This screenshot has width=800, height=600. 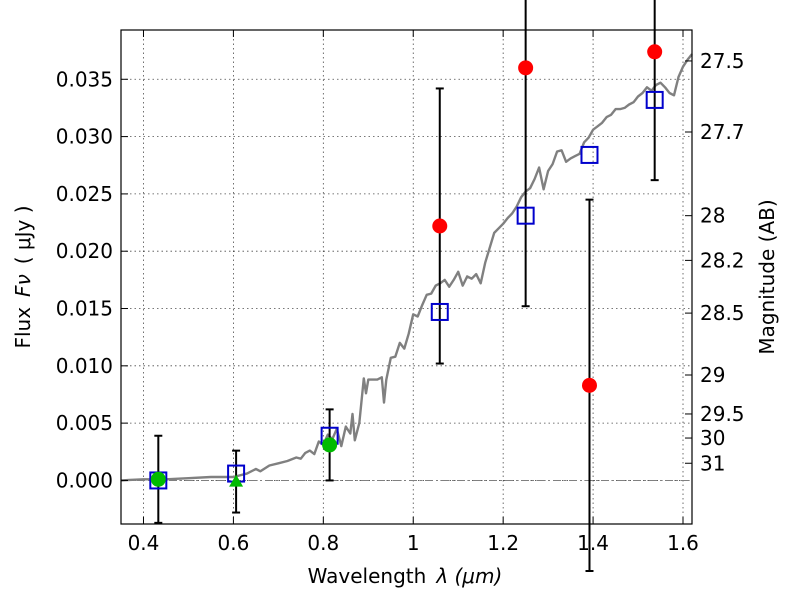 I want to click on magnitude-tick-label: 28.2, so click(x=722, y=260).